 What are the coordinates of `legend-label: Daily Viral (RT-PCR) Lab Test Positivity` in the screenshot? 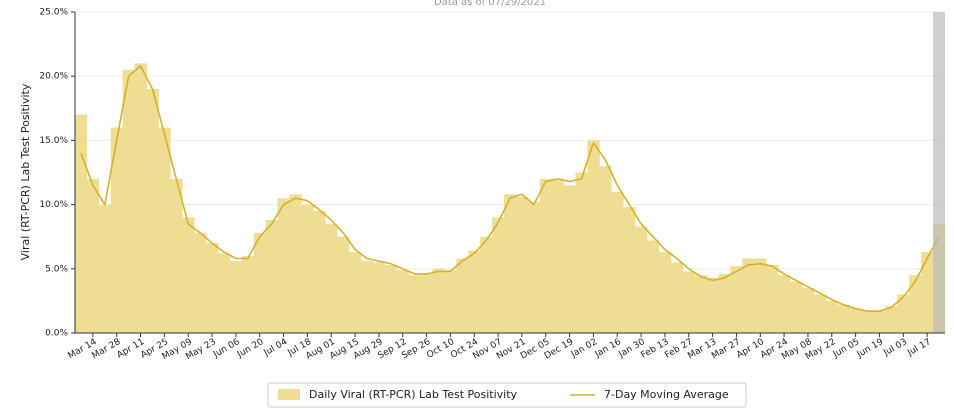 It's located at (413, 394).